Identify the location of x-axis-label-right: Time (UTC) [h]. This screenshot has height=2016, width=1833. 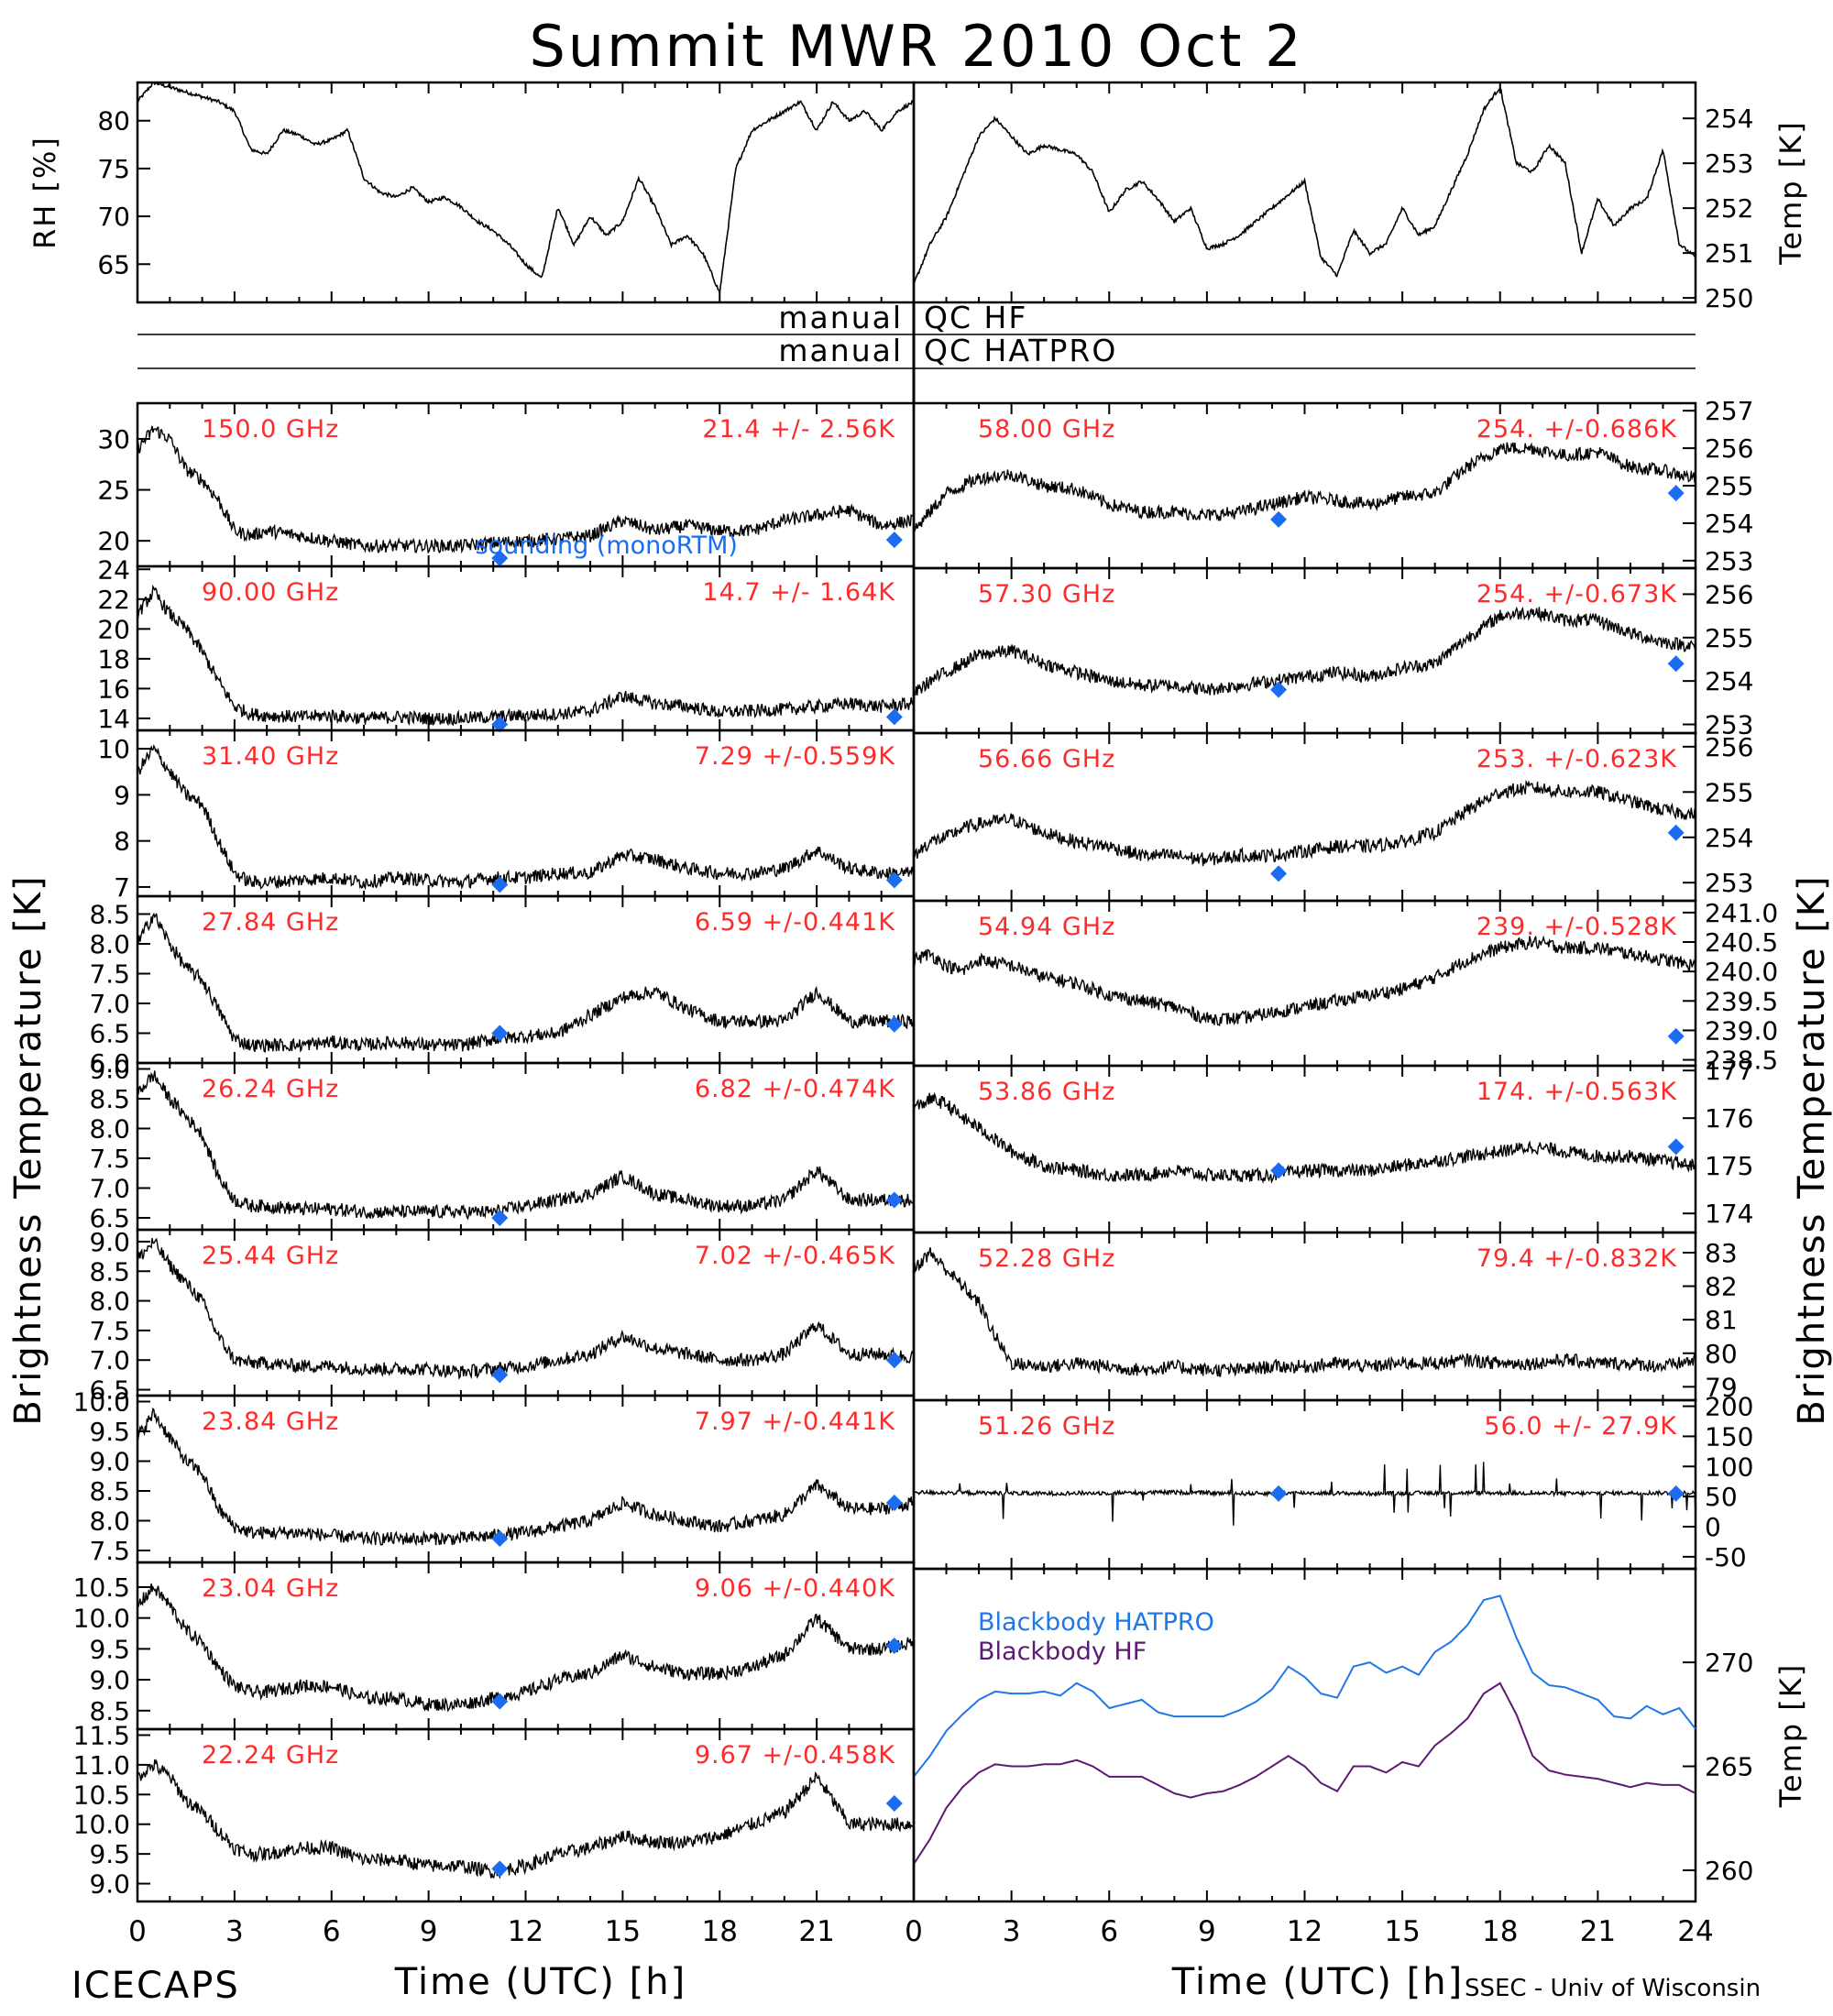
(1317, 1982).